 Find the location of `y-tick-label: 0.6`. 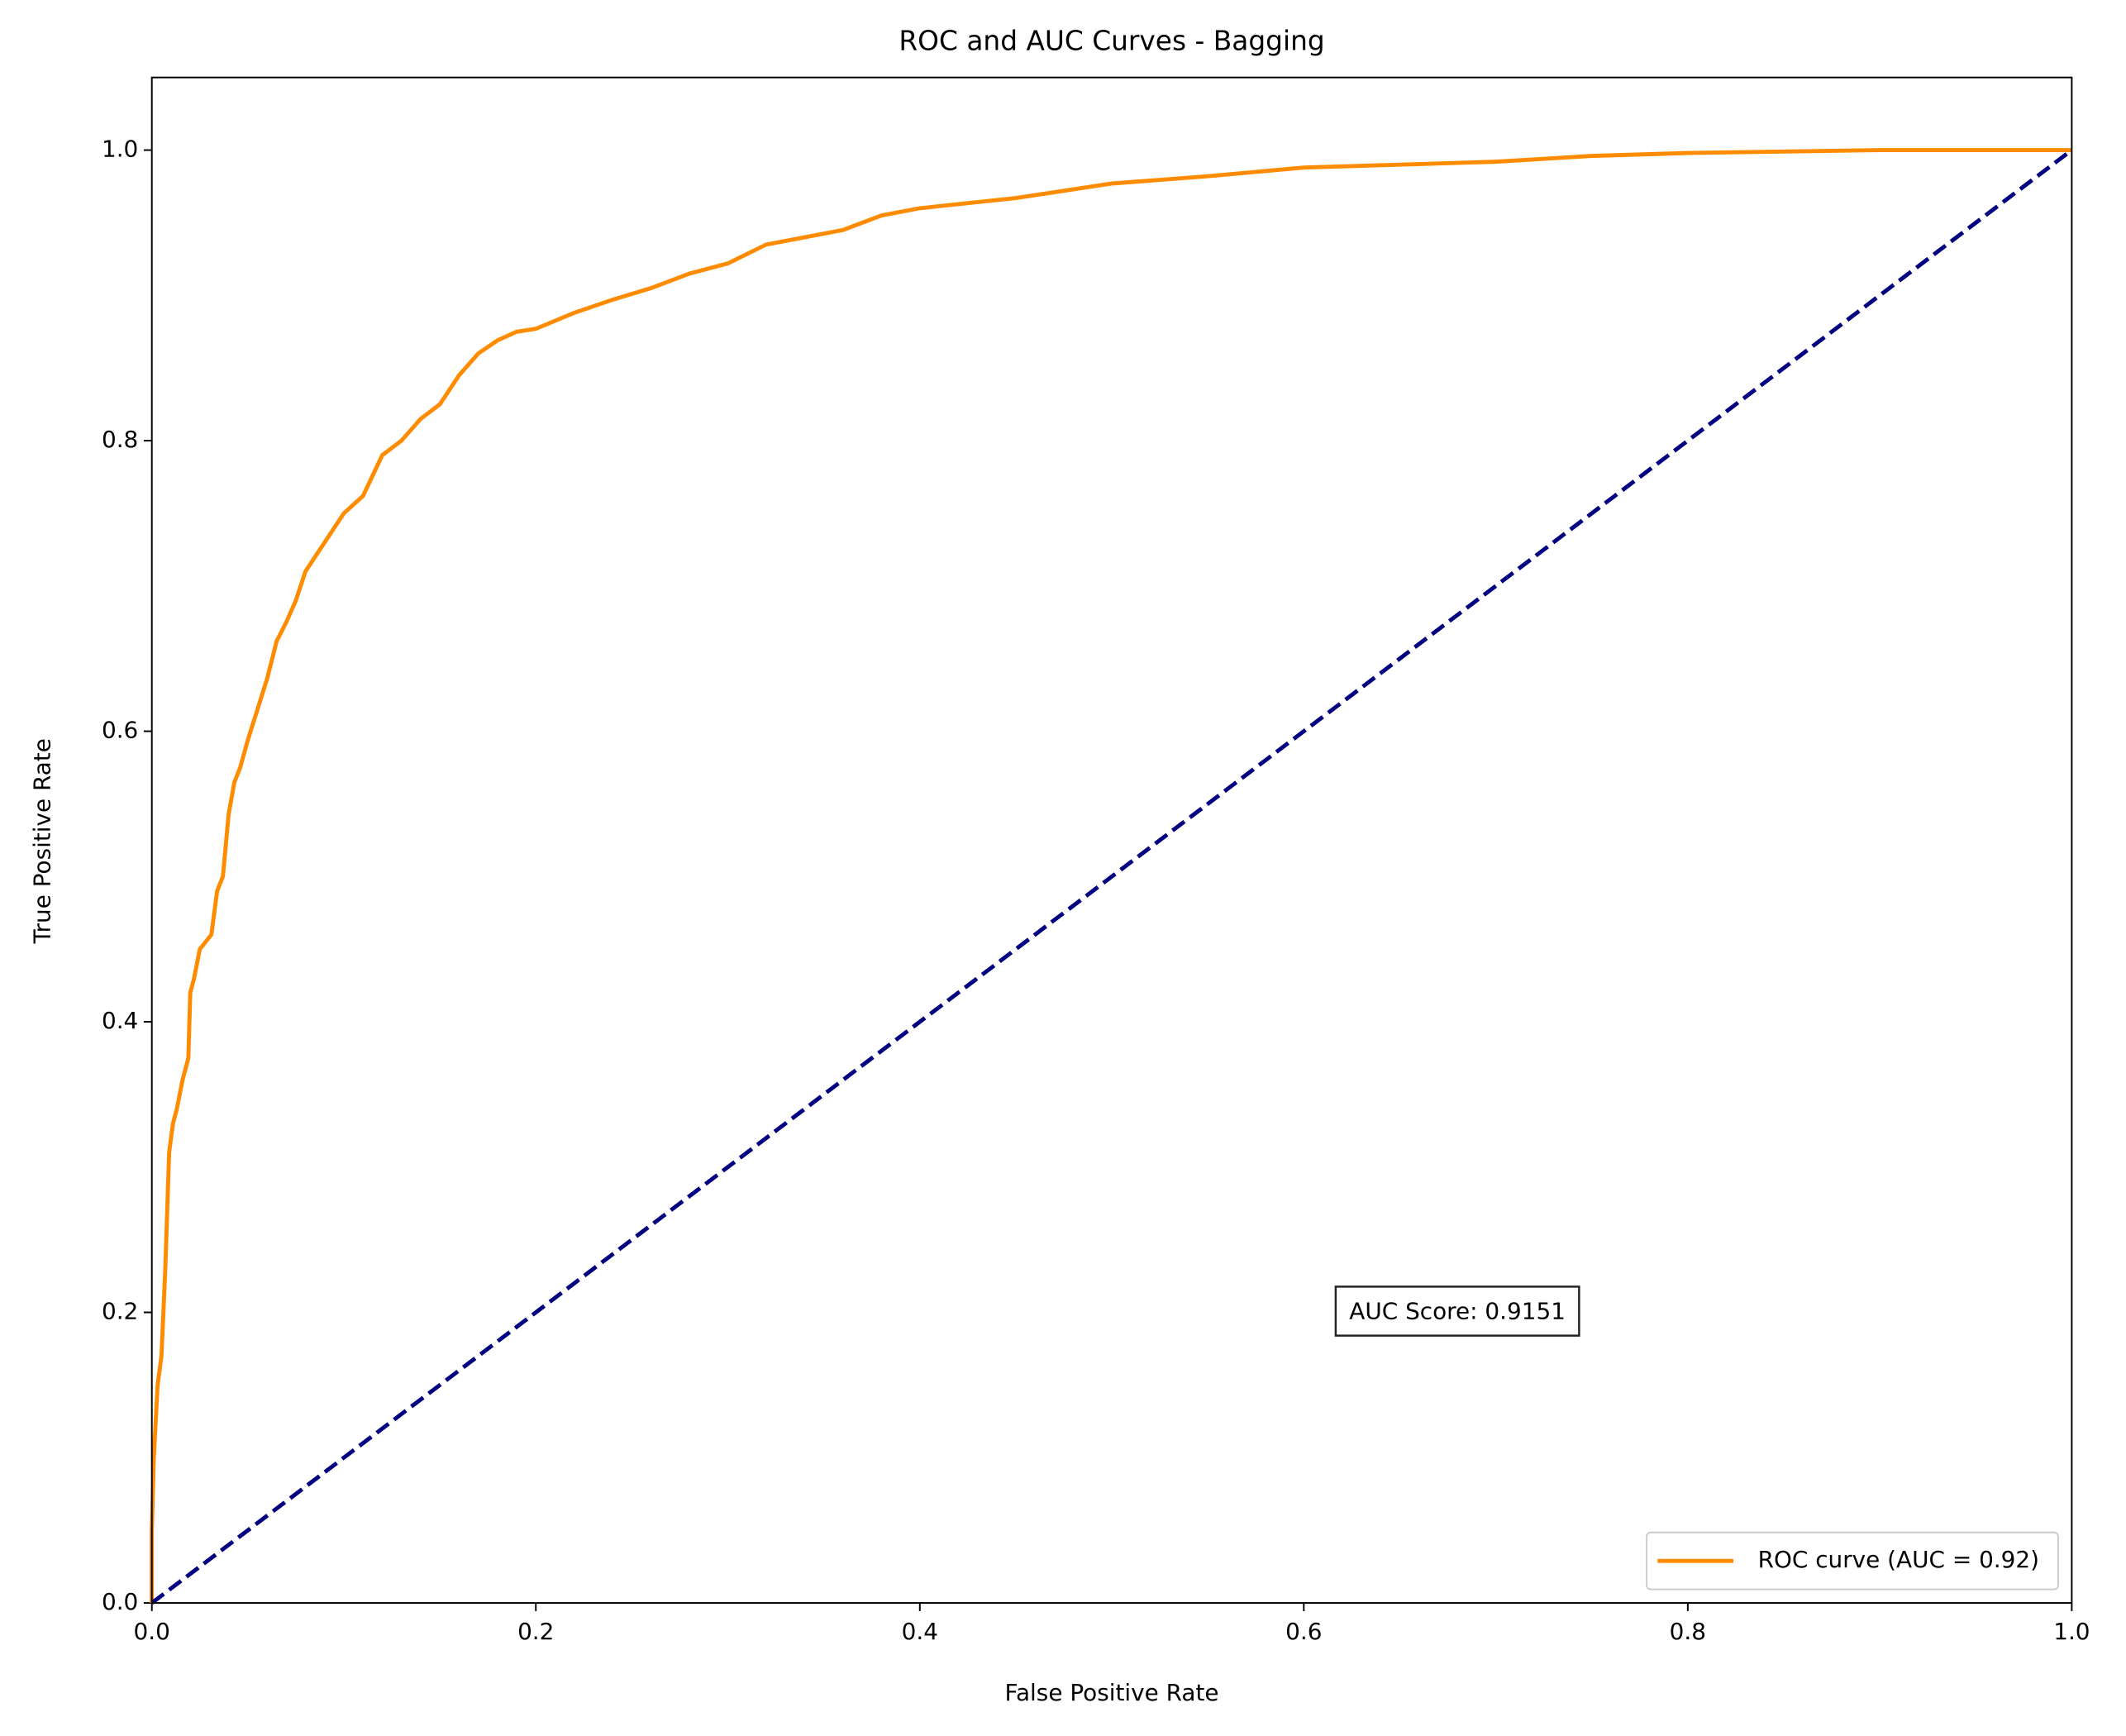

y-tick-label: 0.6 is located at coordinates (120, 730).